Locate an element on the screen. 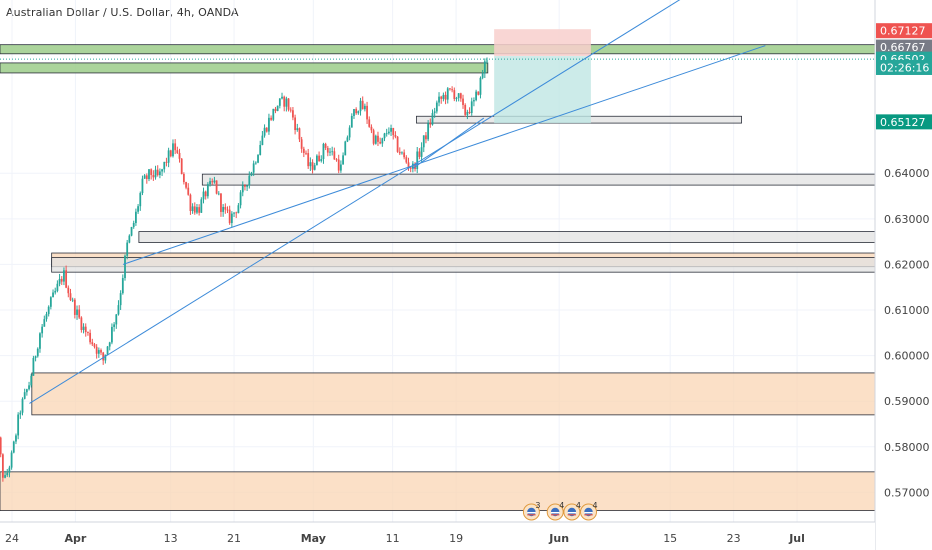  y-tick-label: 0.62000 is located at coordinates (907, 264).